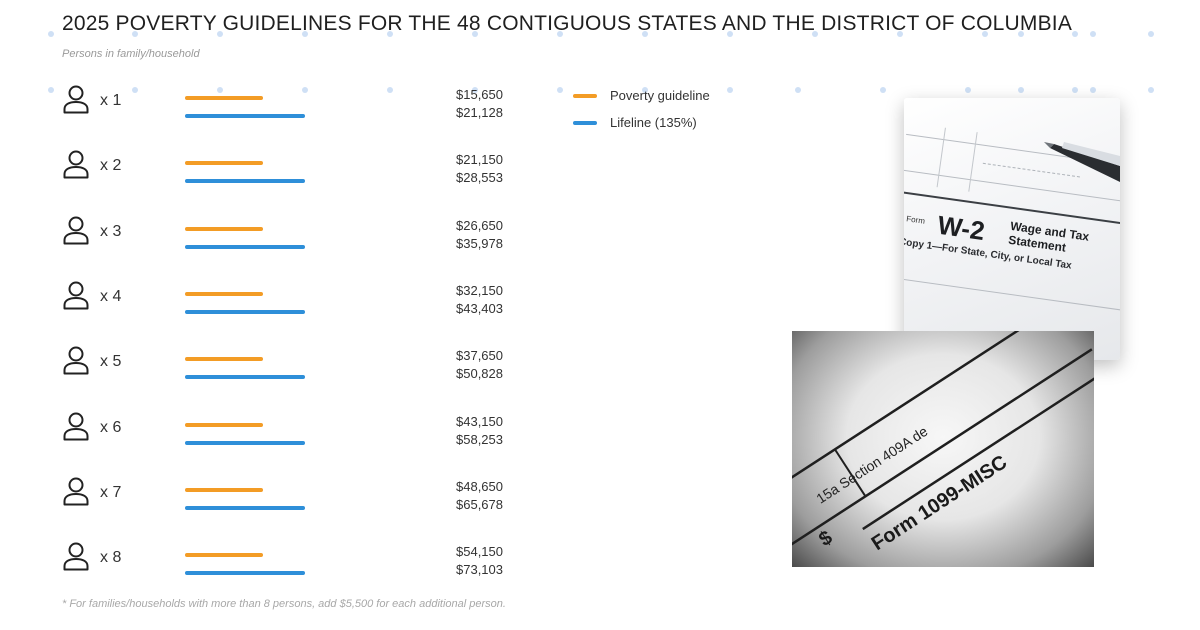 The image size is (1200, 630). I want to click on household-size-label: x 8, so click(111, 558).